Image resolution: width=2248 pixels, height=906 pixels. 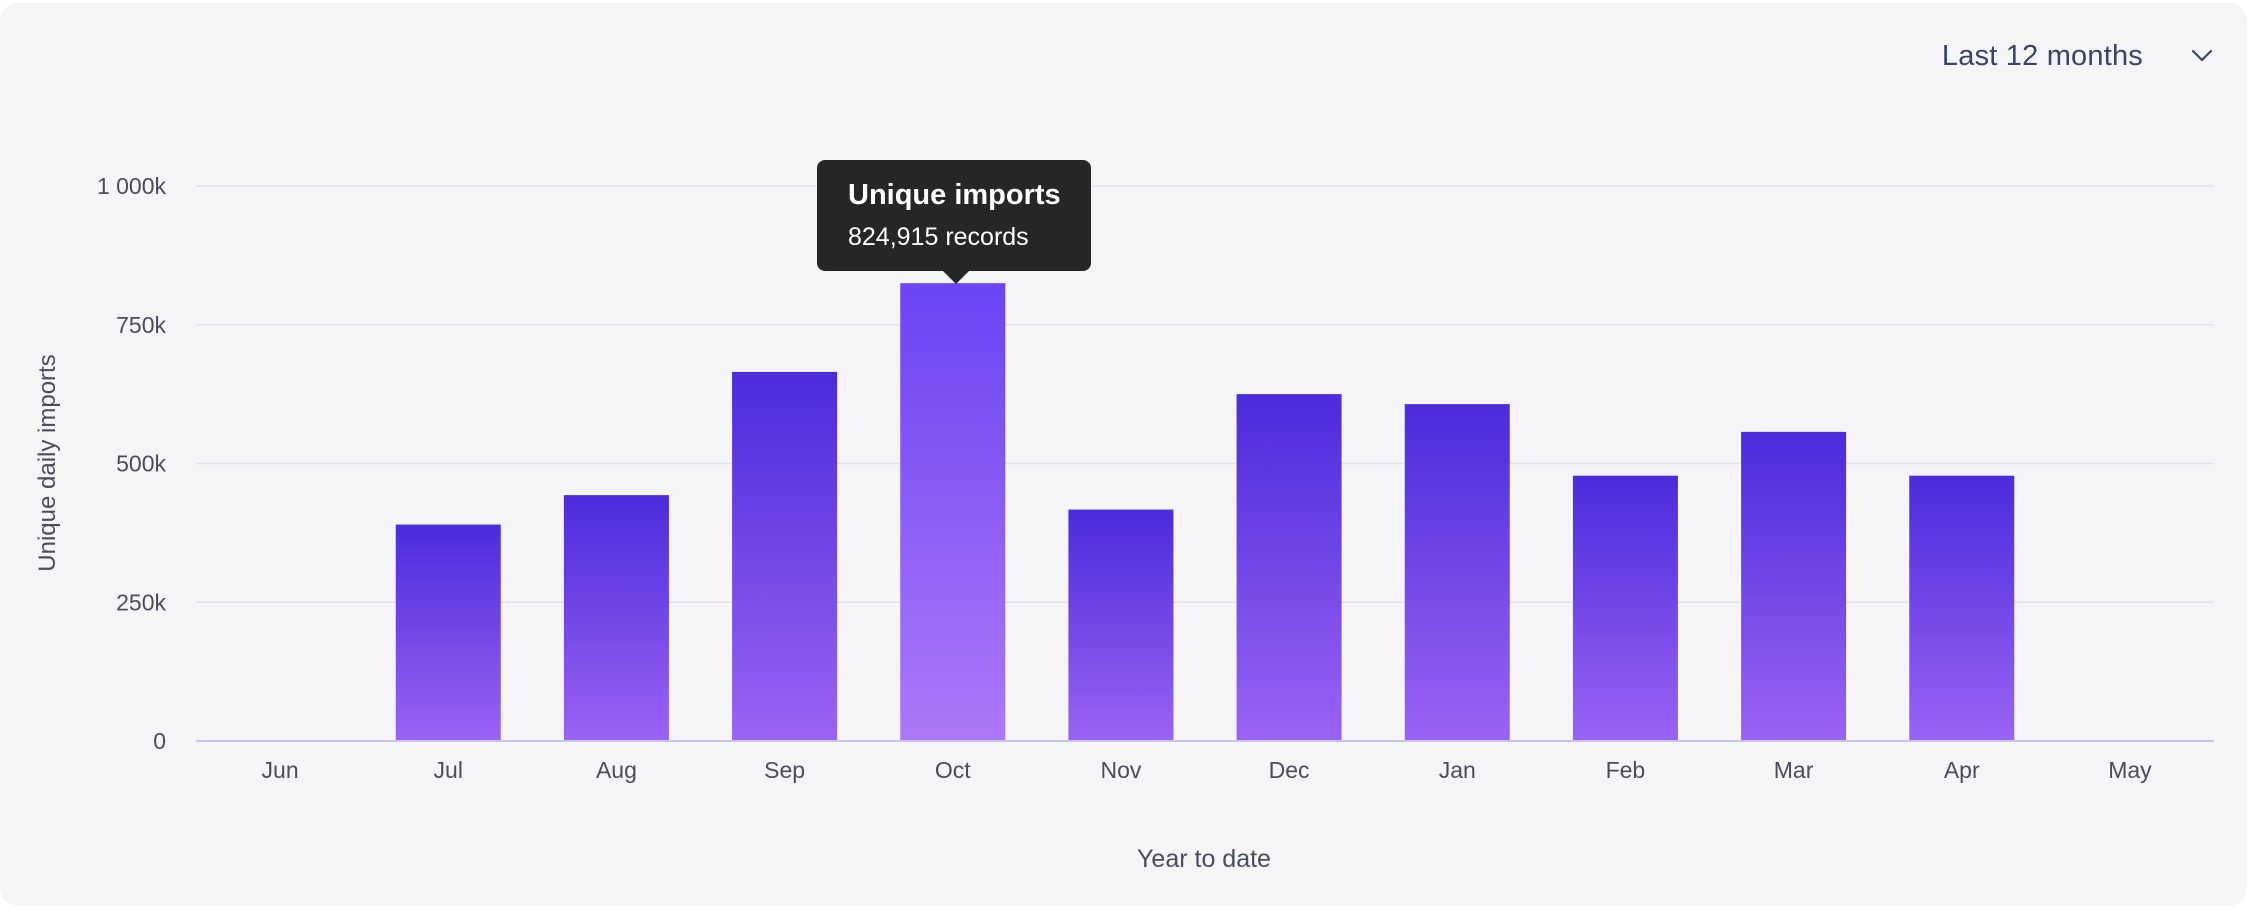 I want to click on y-tick-label: 500k, so click(x=141, y=464).